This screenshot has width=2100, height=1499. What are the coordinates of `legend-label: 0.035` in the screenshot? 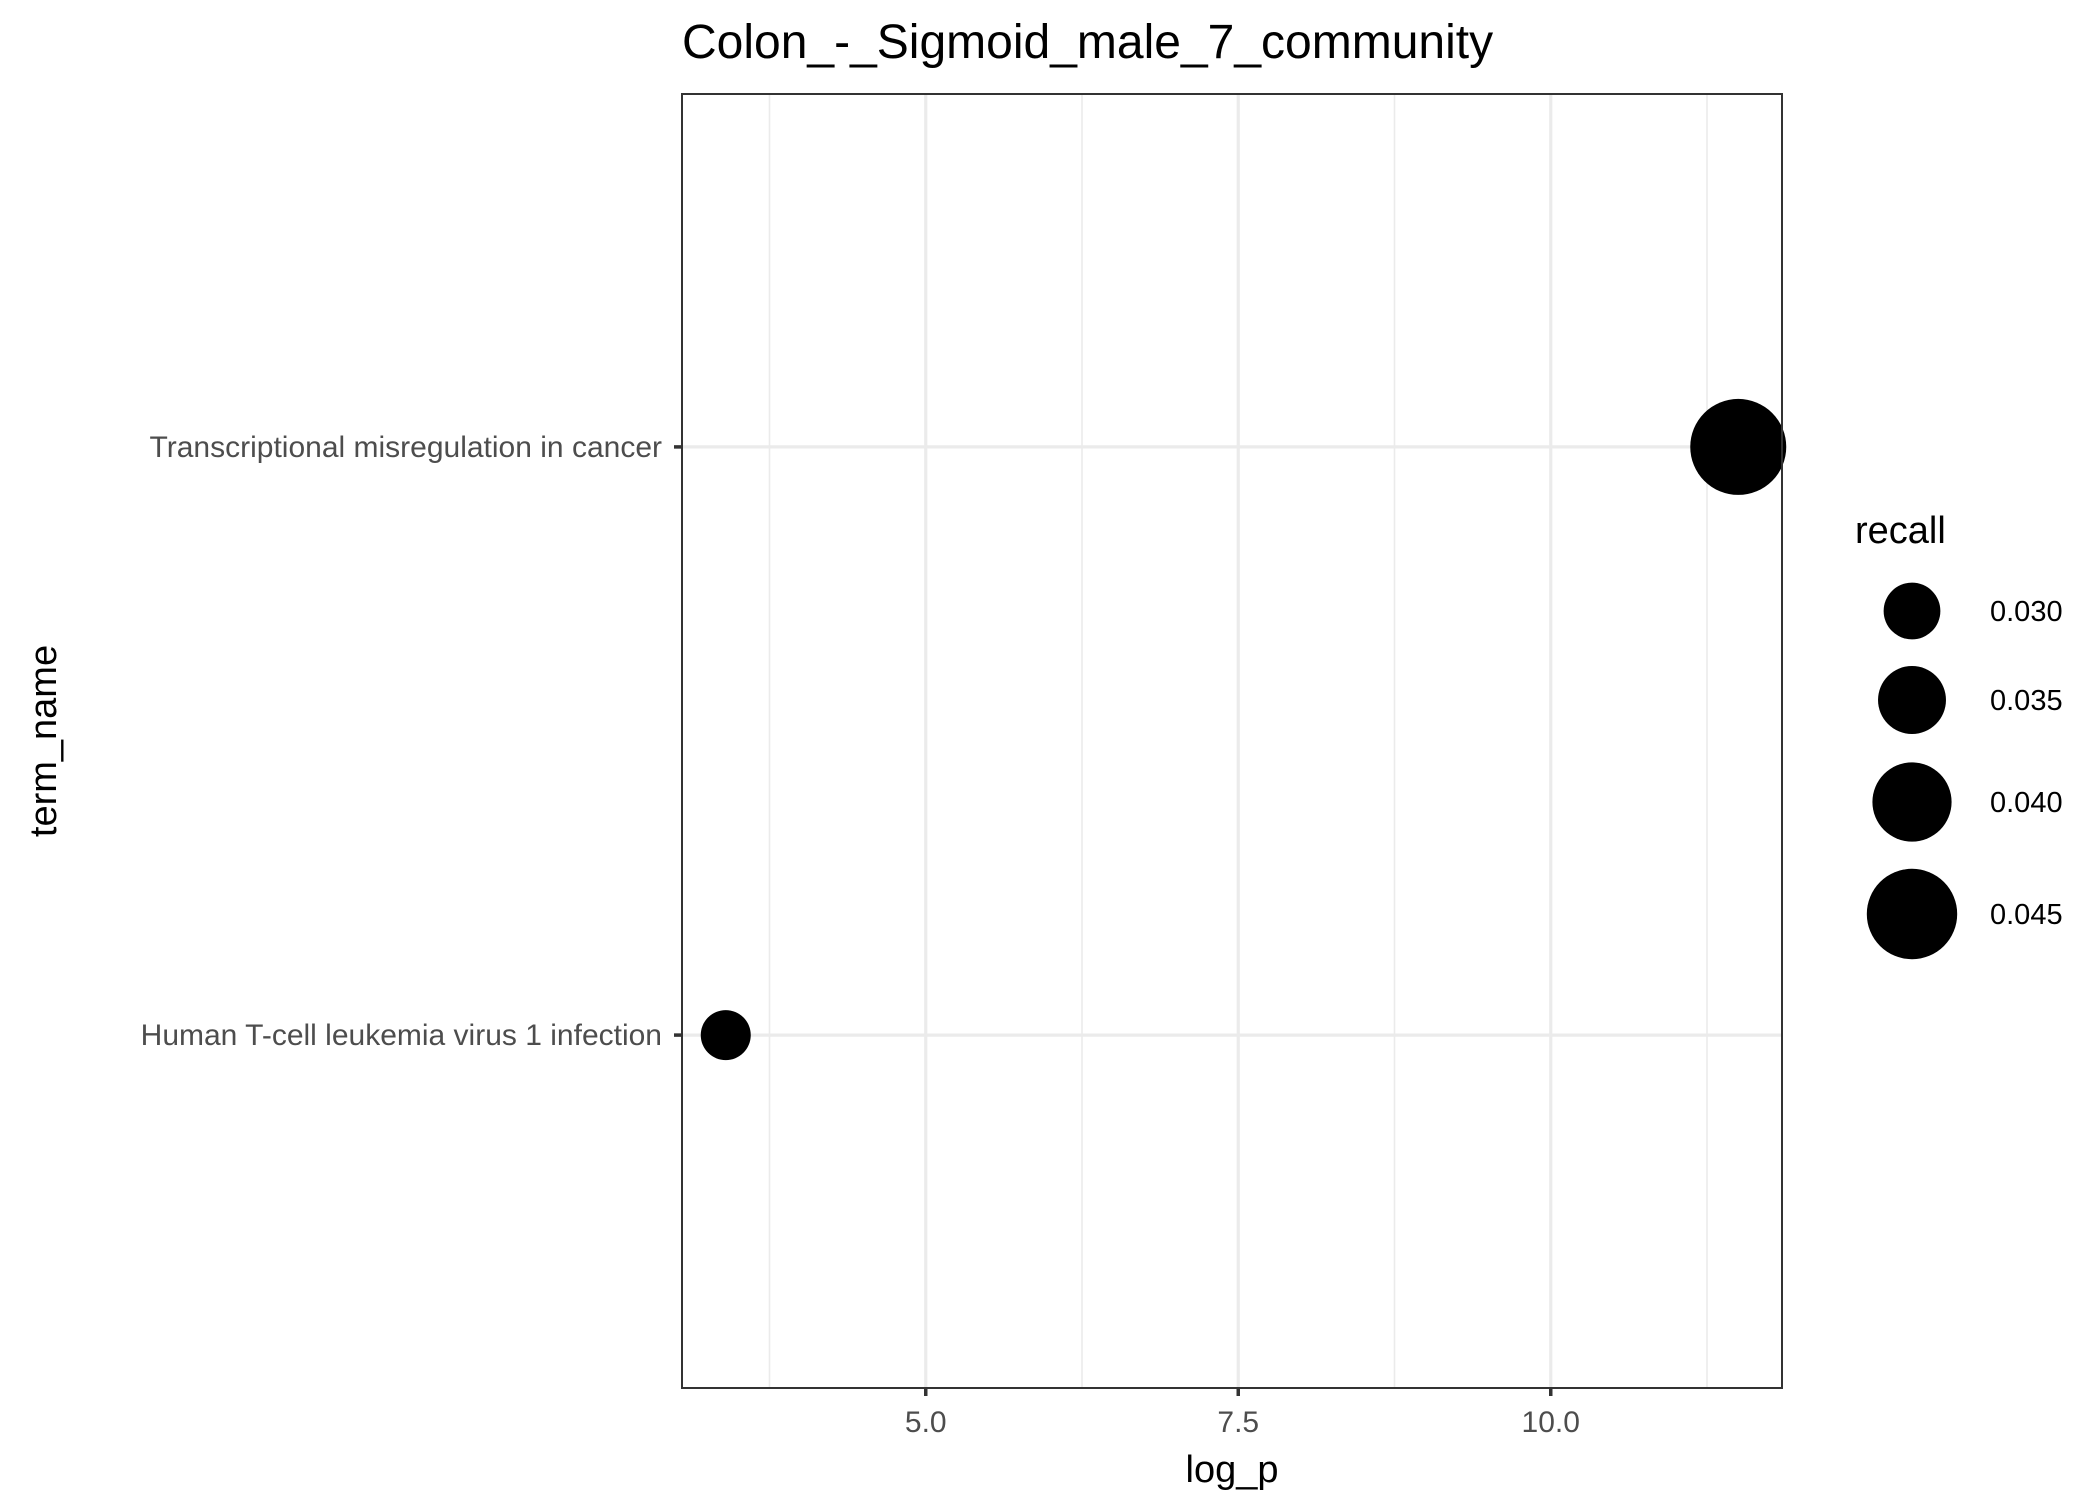 It's located at (2026, 701).